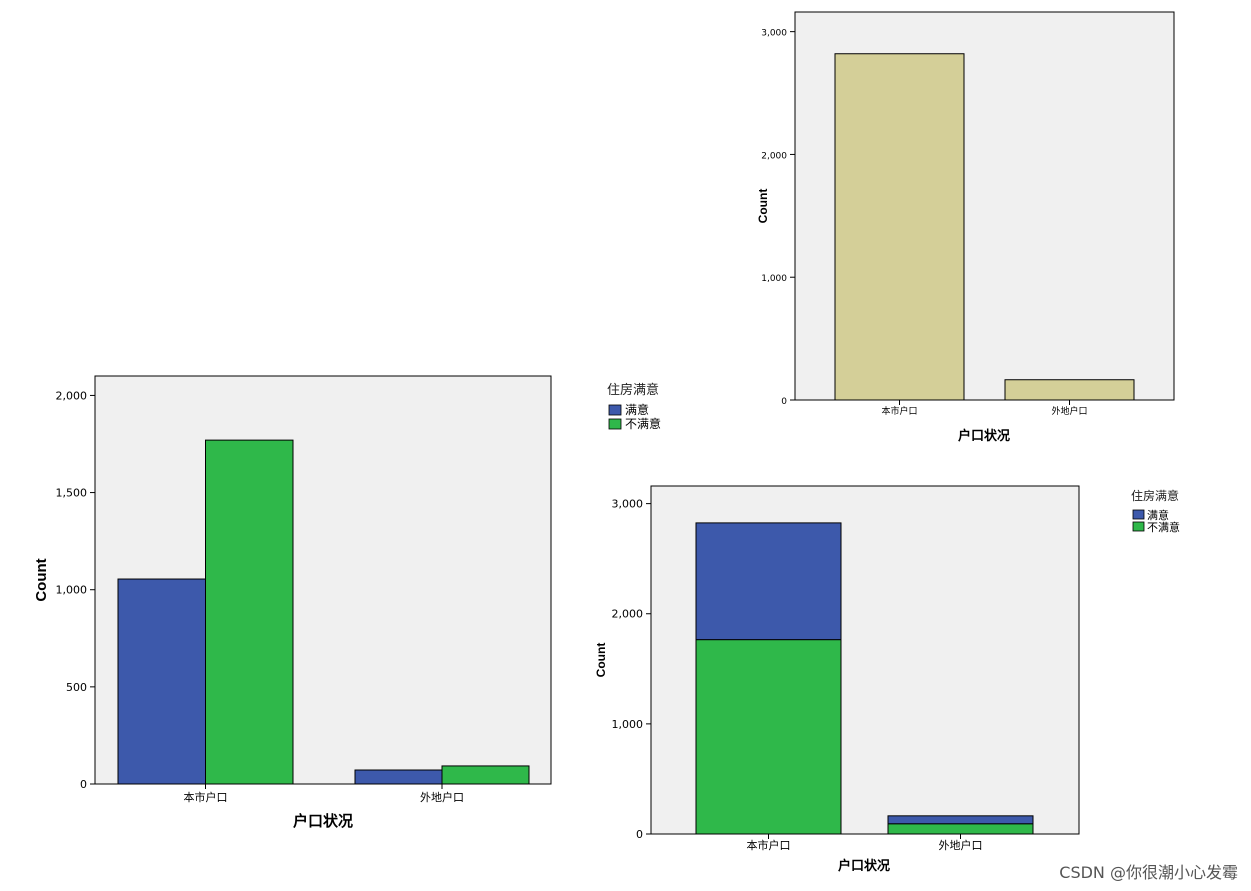 The height and width of the screenshot is (891, 1251). Describe the element at coordinates (72, 493) in the screenshot. I see `y-tick-label: 1,500` at that location.